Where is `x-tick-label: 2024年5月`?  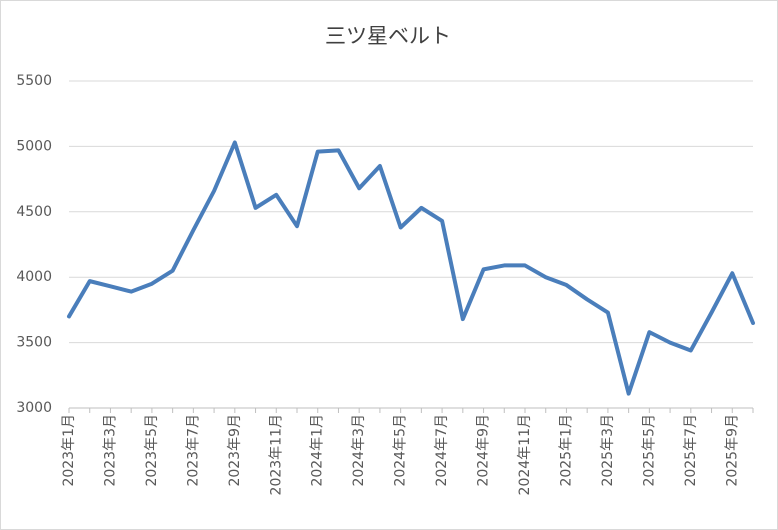
x-tick-label: 2024年5月 is located at coordinates (401, 450).